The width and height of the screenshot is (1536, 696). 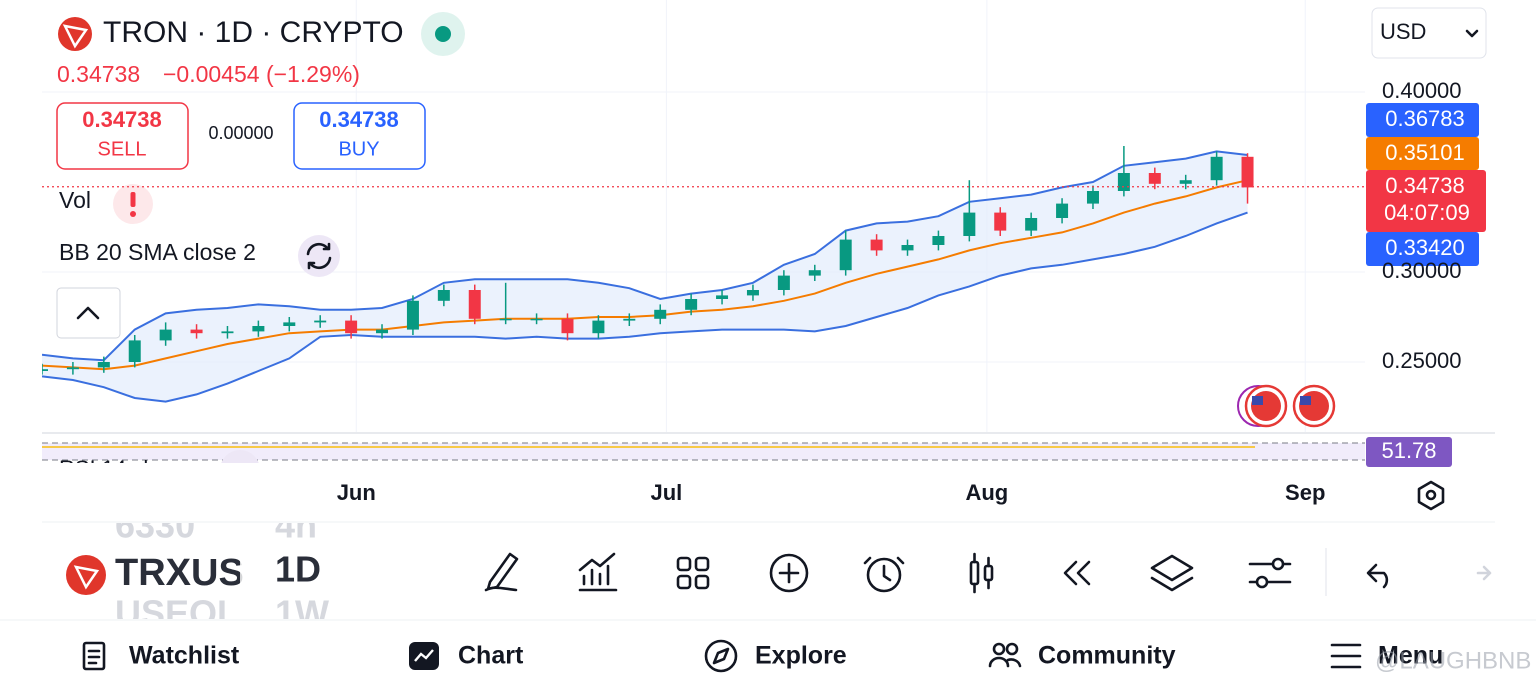 What do you see at coordinates (1005, 655) in the screenshot?
I see `community-icon` at bounding box center [1005, 655].